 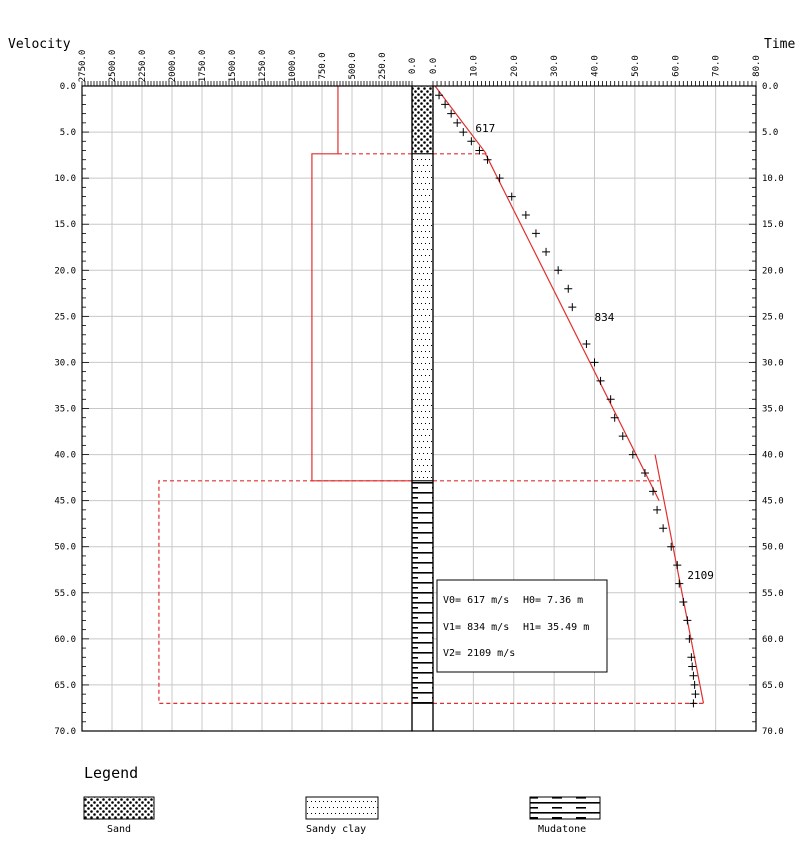 What do you see at coordinates (779, 44) in the screenshot?
I see `time-axis-label: Time` at bounding box center [779, 44].